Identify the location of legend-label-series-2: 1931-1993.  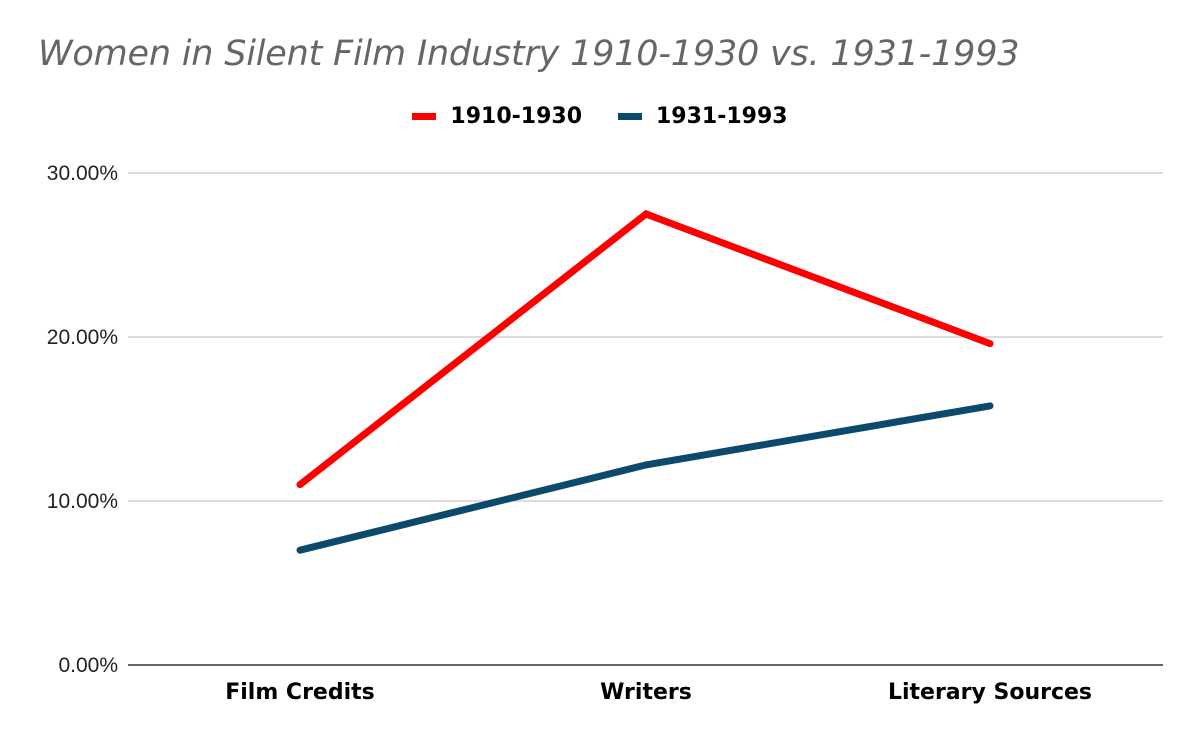
(722, 116).